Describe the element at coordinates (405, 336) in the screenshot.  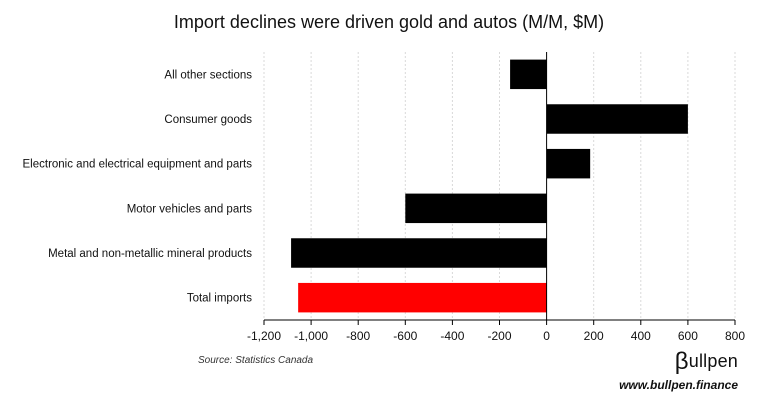
I see `x-tick-label: -600` at that location.